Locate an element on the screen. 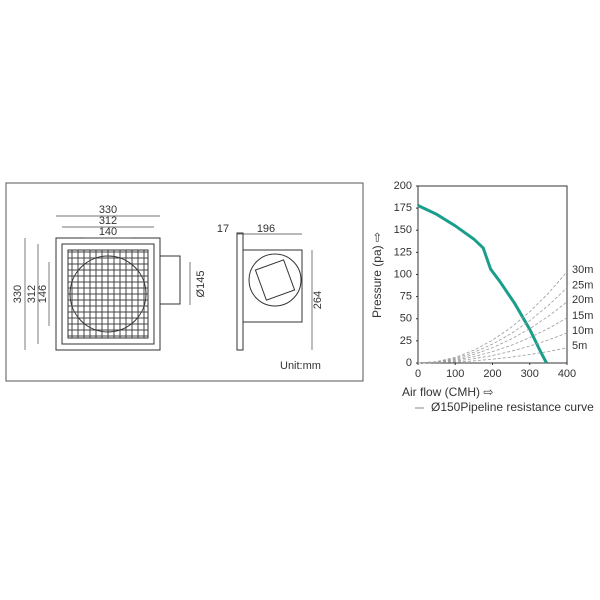  y-tick-label: 50 is located at coordinates (406, 319).